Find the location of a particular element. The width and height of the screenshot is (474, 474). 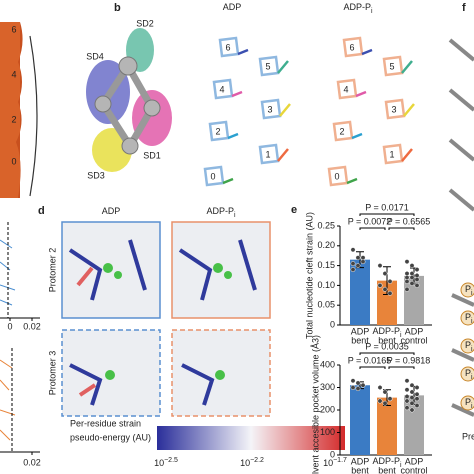

domain-label: SD3 is located at coordinates (96, 175).